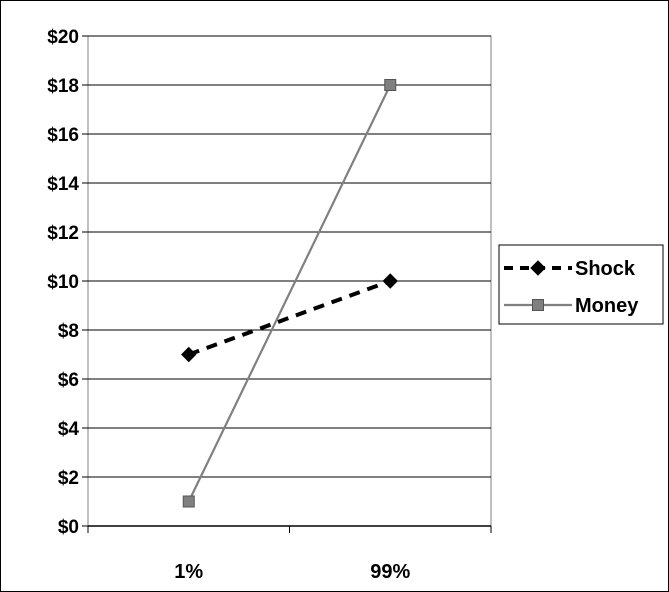 Image resolution: width=669 pixels, height=592 pixels. I want to click on shock-legend-marker, so click(538, 268).